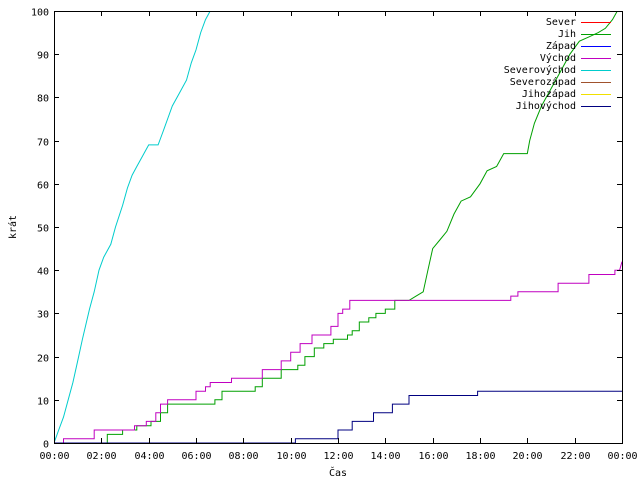 The width and height of the screenshot is (640, 480). What do you see at coordinates (43, 56) in the screenshot?
I see `y-tick-label: 90` at bounding box center [43, 56].